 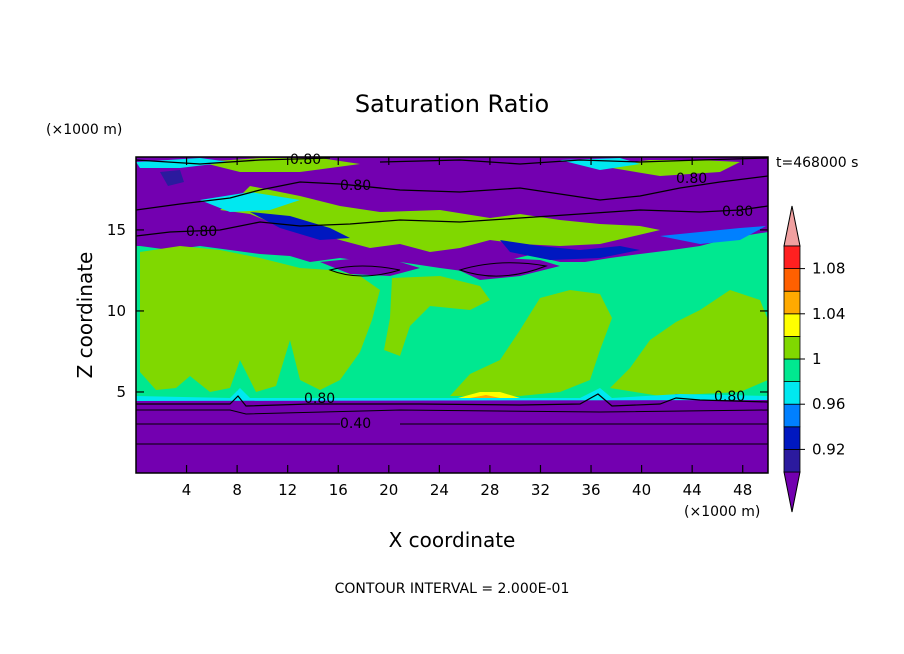 I want to click on colorbar-lower-triangle, so click(x=792, y=492).